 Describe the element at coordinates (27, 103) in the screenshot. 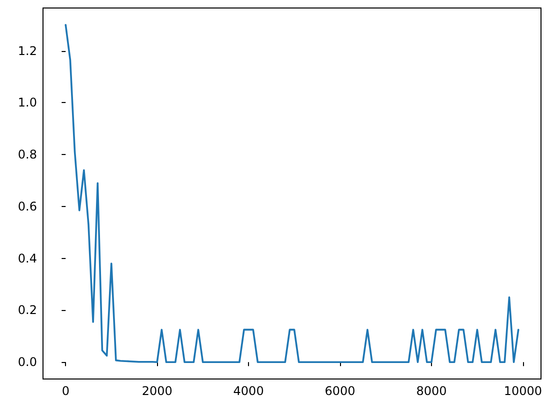

I see `y-tick-label: 1.0` at that location.